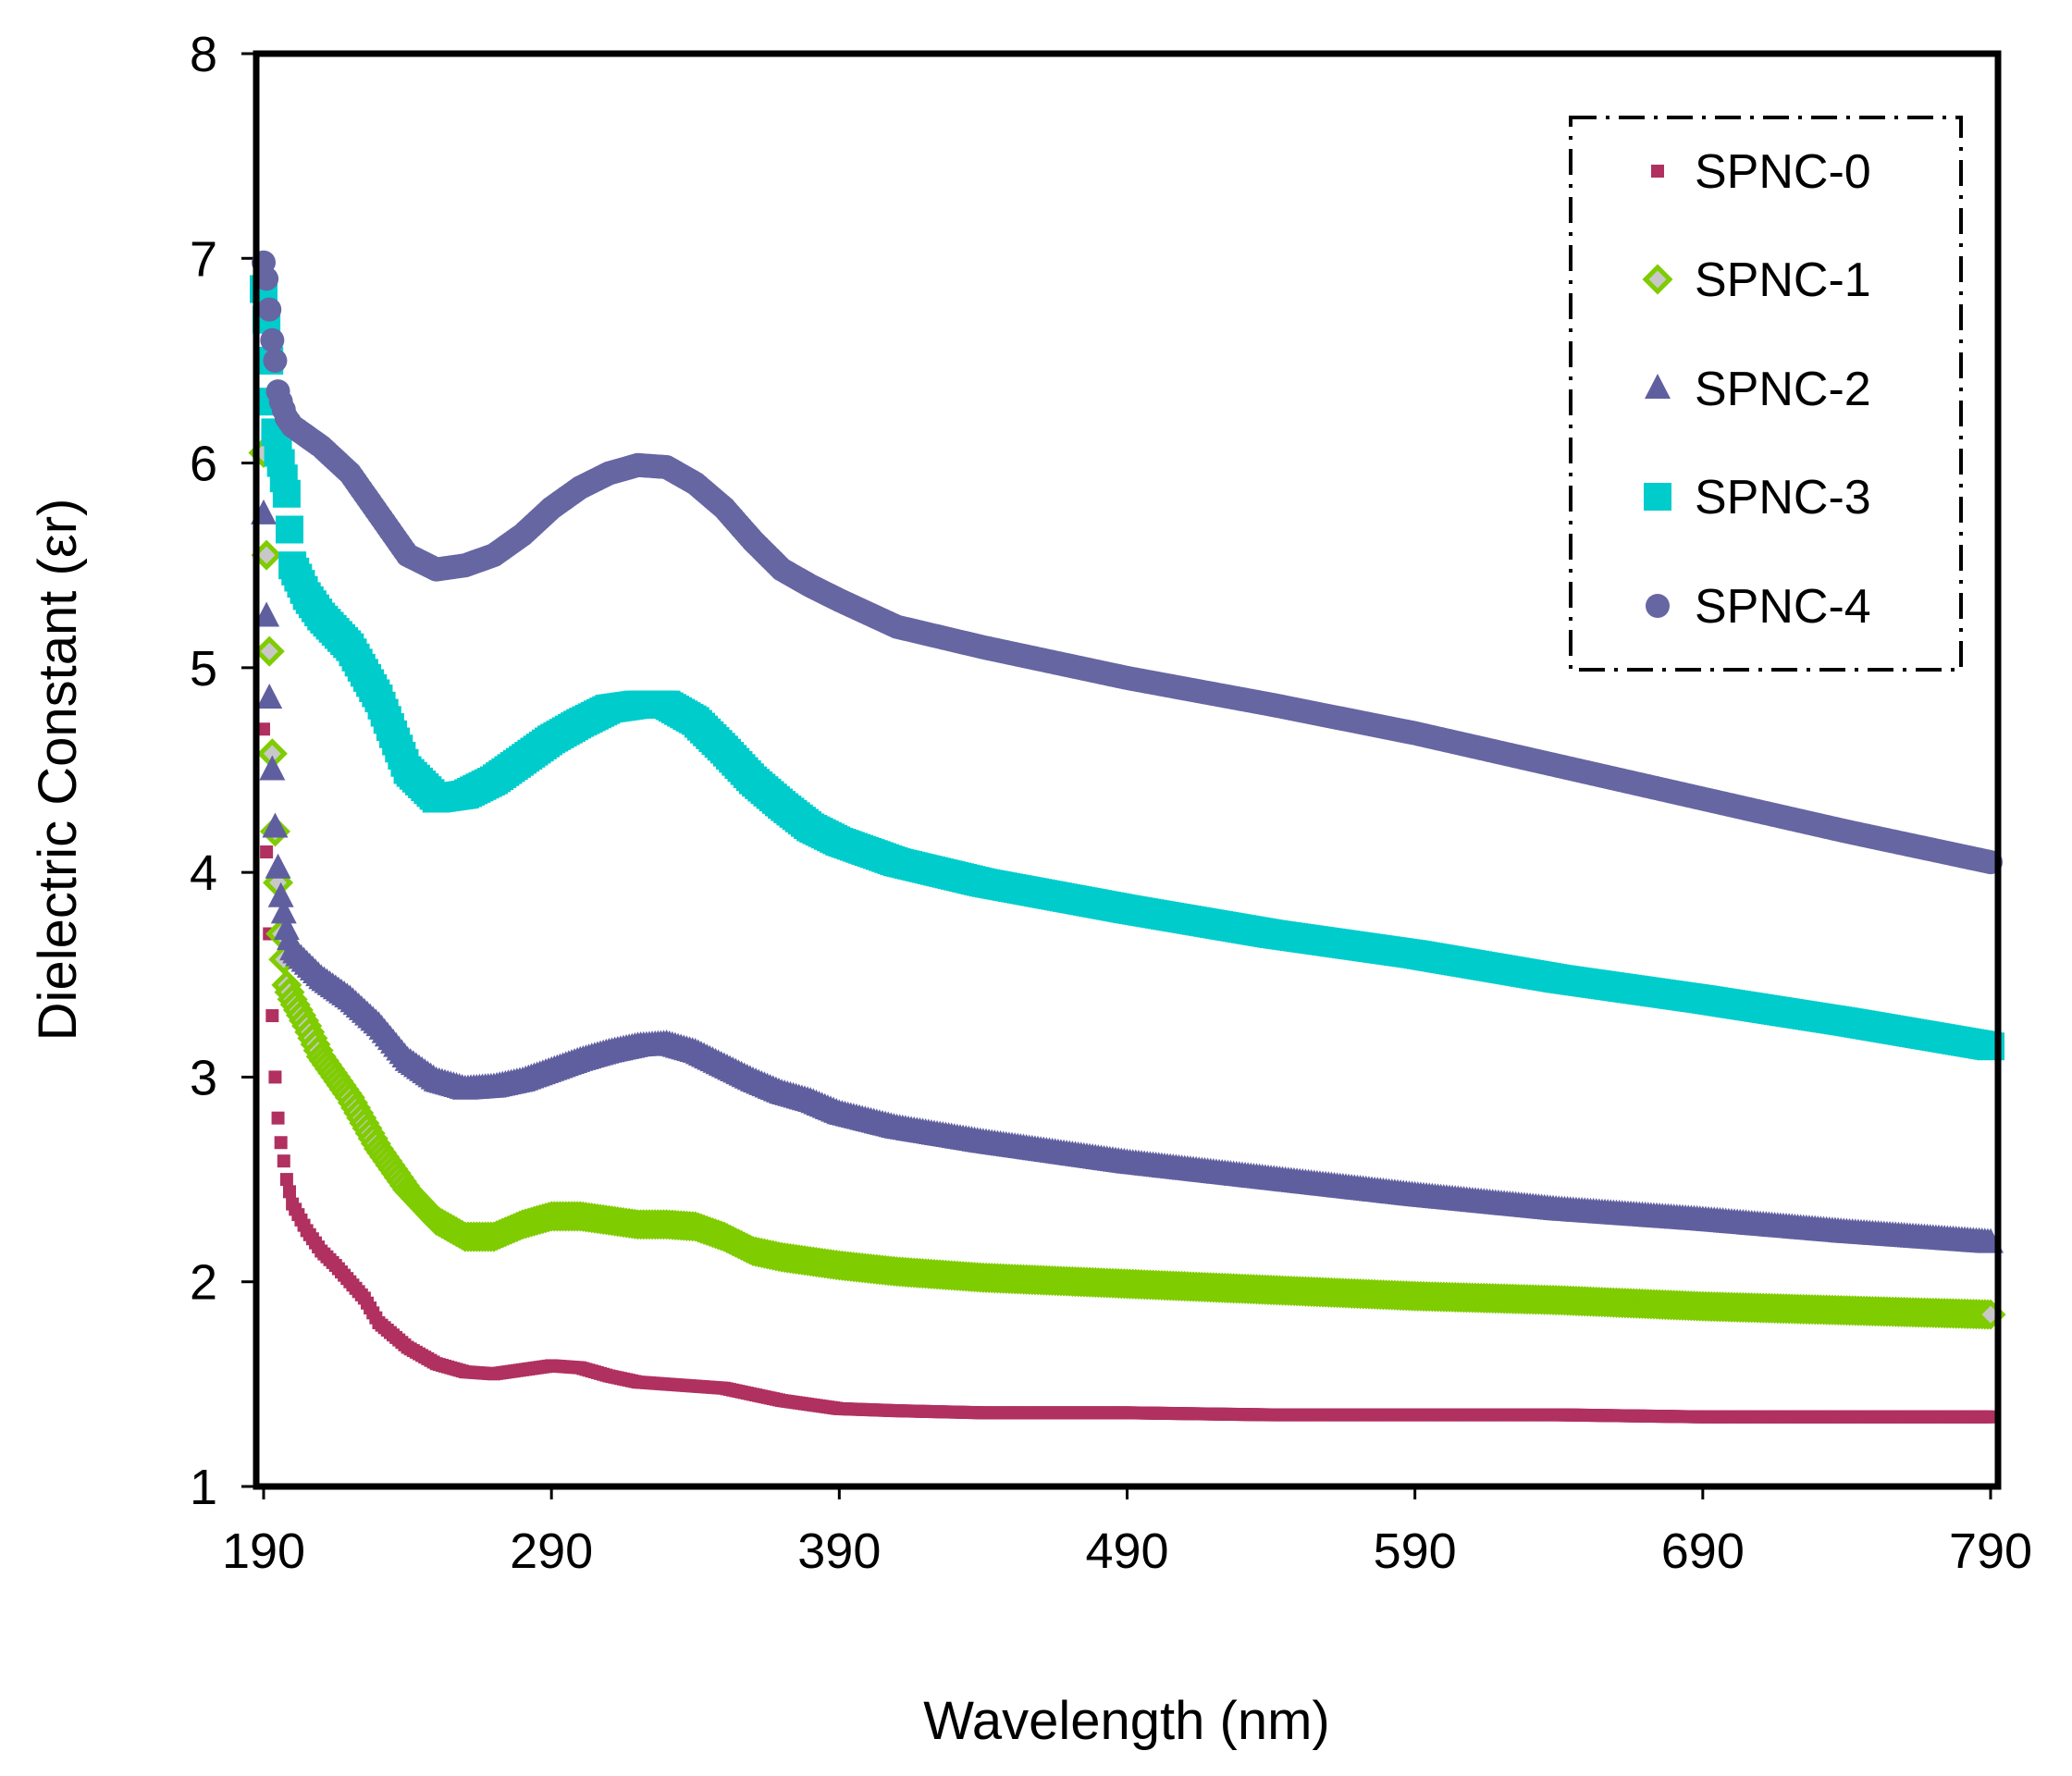 The height and width of the screenshot is (1776, 2072). I want to click on y-axis-title: Dielectric Constant (εr), so click(58, 771).